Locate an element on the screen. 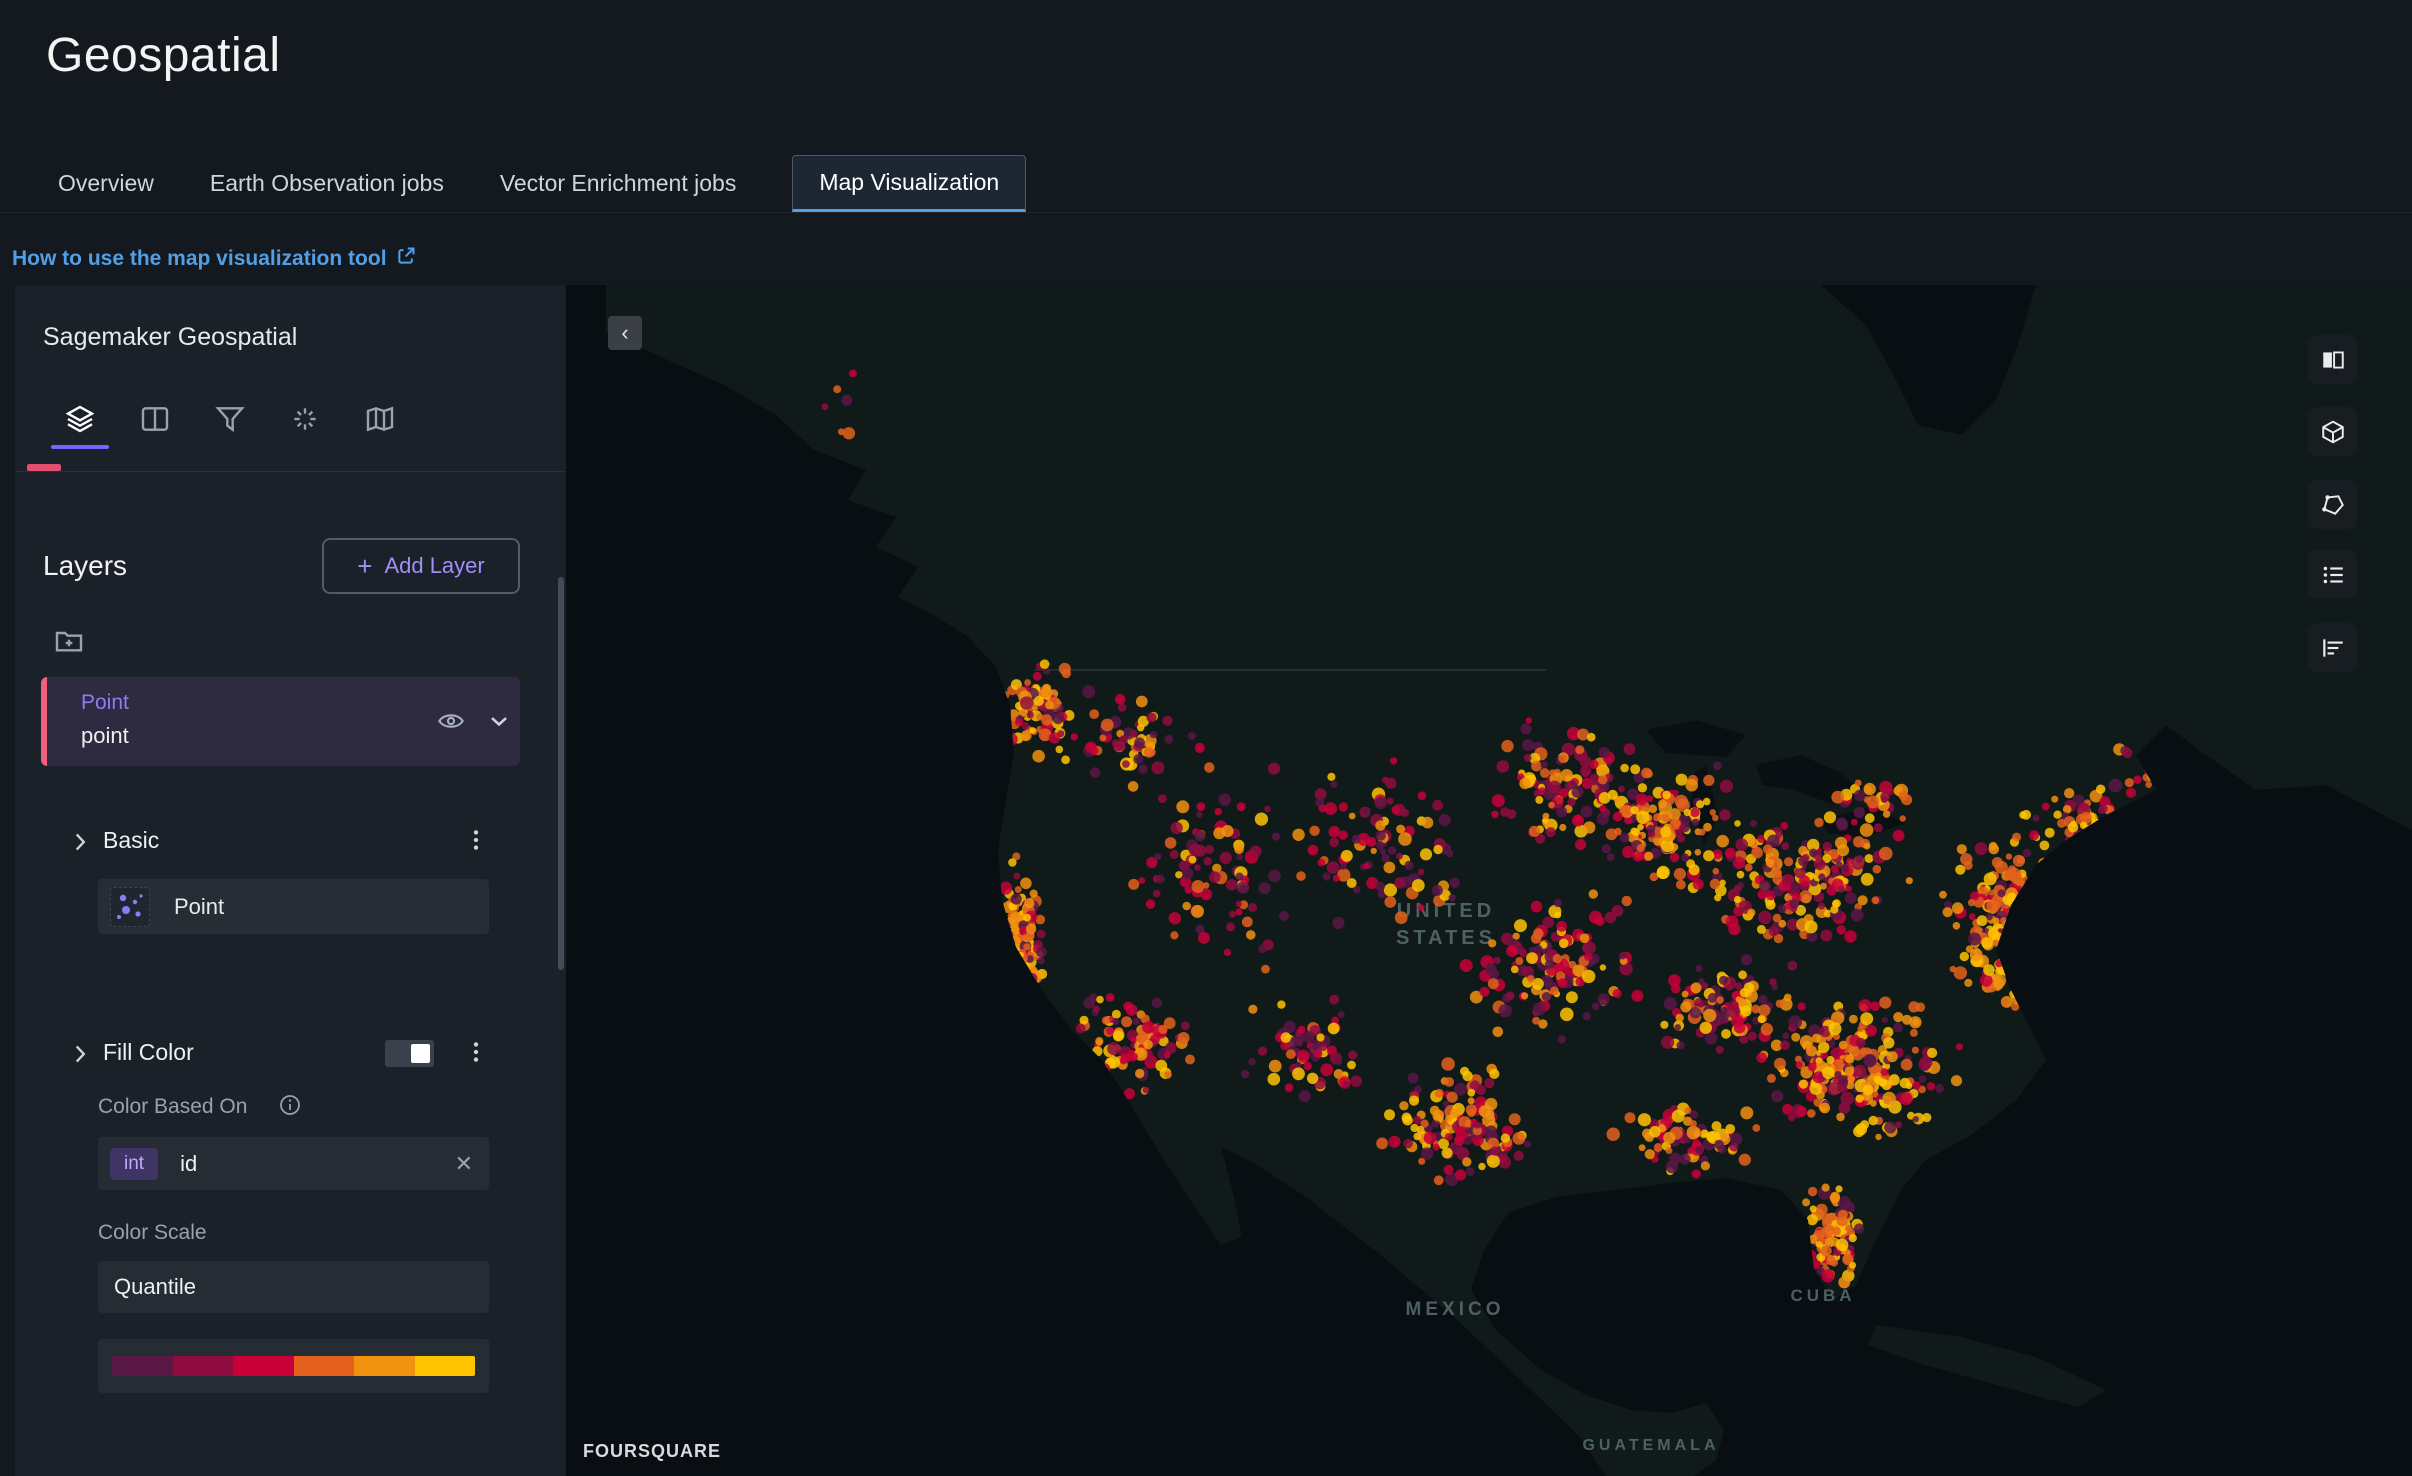  color-ramp is located at coordinates (293, 1366).